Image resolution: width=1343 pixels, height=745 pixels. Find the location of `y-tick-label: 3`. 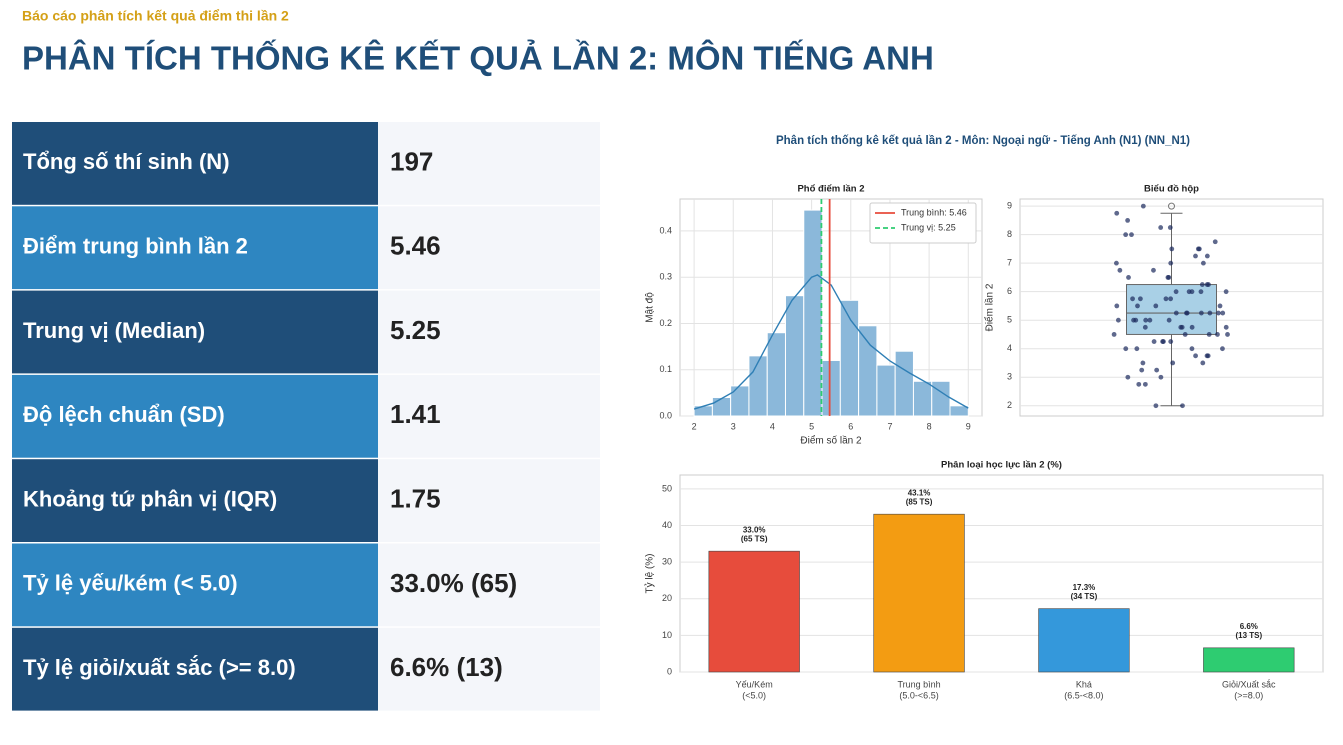

y-tick-label: 3 is located at coordinates (1009, 377).